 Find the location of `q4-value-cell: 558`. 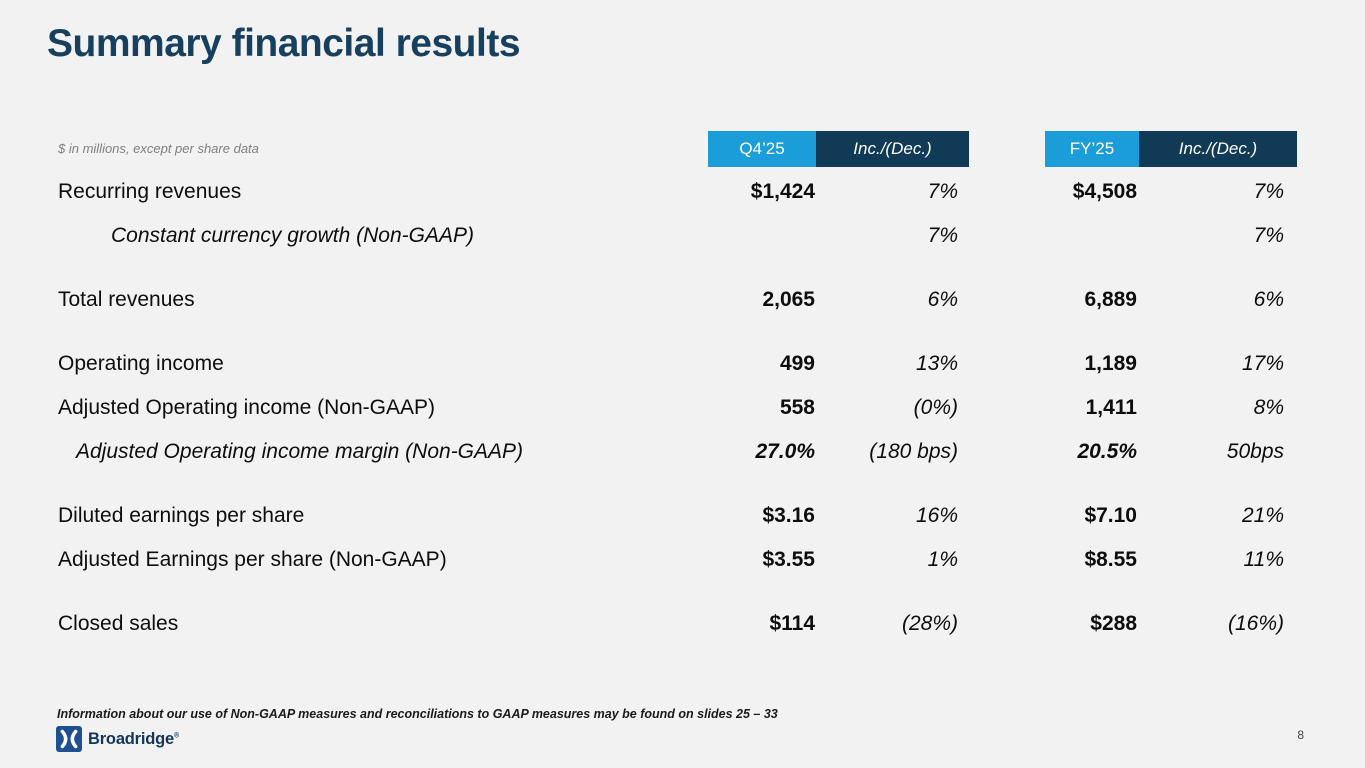

q4-value-cell: 558 is located at coordinates (797, 407).